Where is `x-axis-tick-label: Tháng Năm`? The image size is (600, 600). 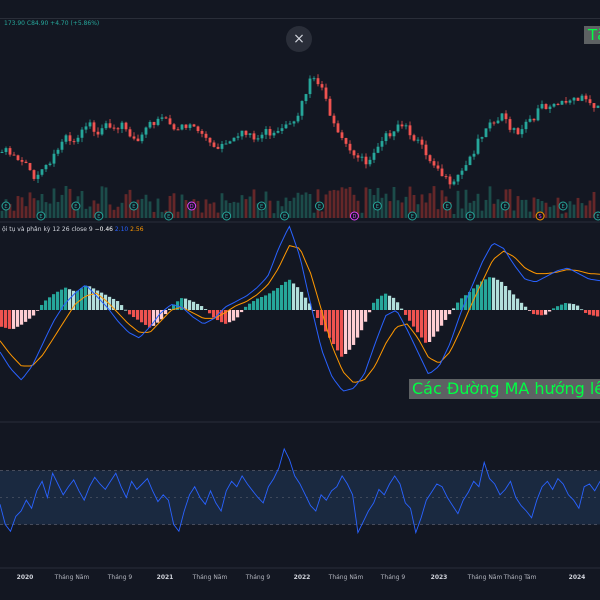
x-axis-tick-label: Tháng Năm is located at coordinates (210, 577).